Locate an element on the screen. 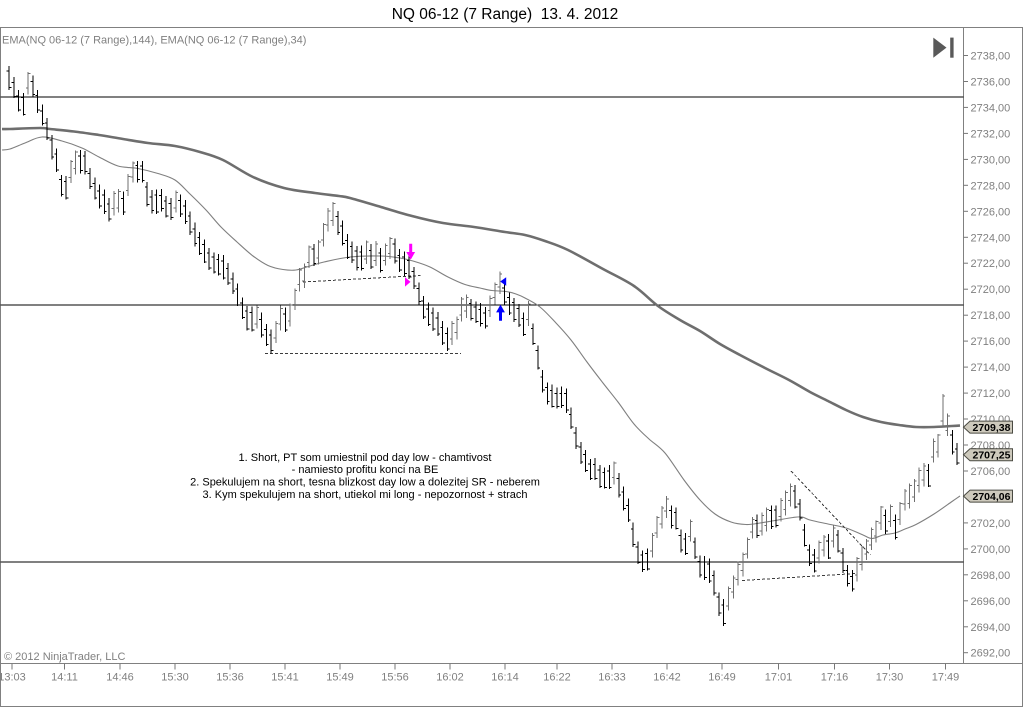 The width and height of the screenshot is (1024, 709). svg-text: 2726,00 is located at coordinates (991, 212).